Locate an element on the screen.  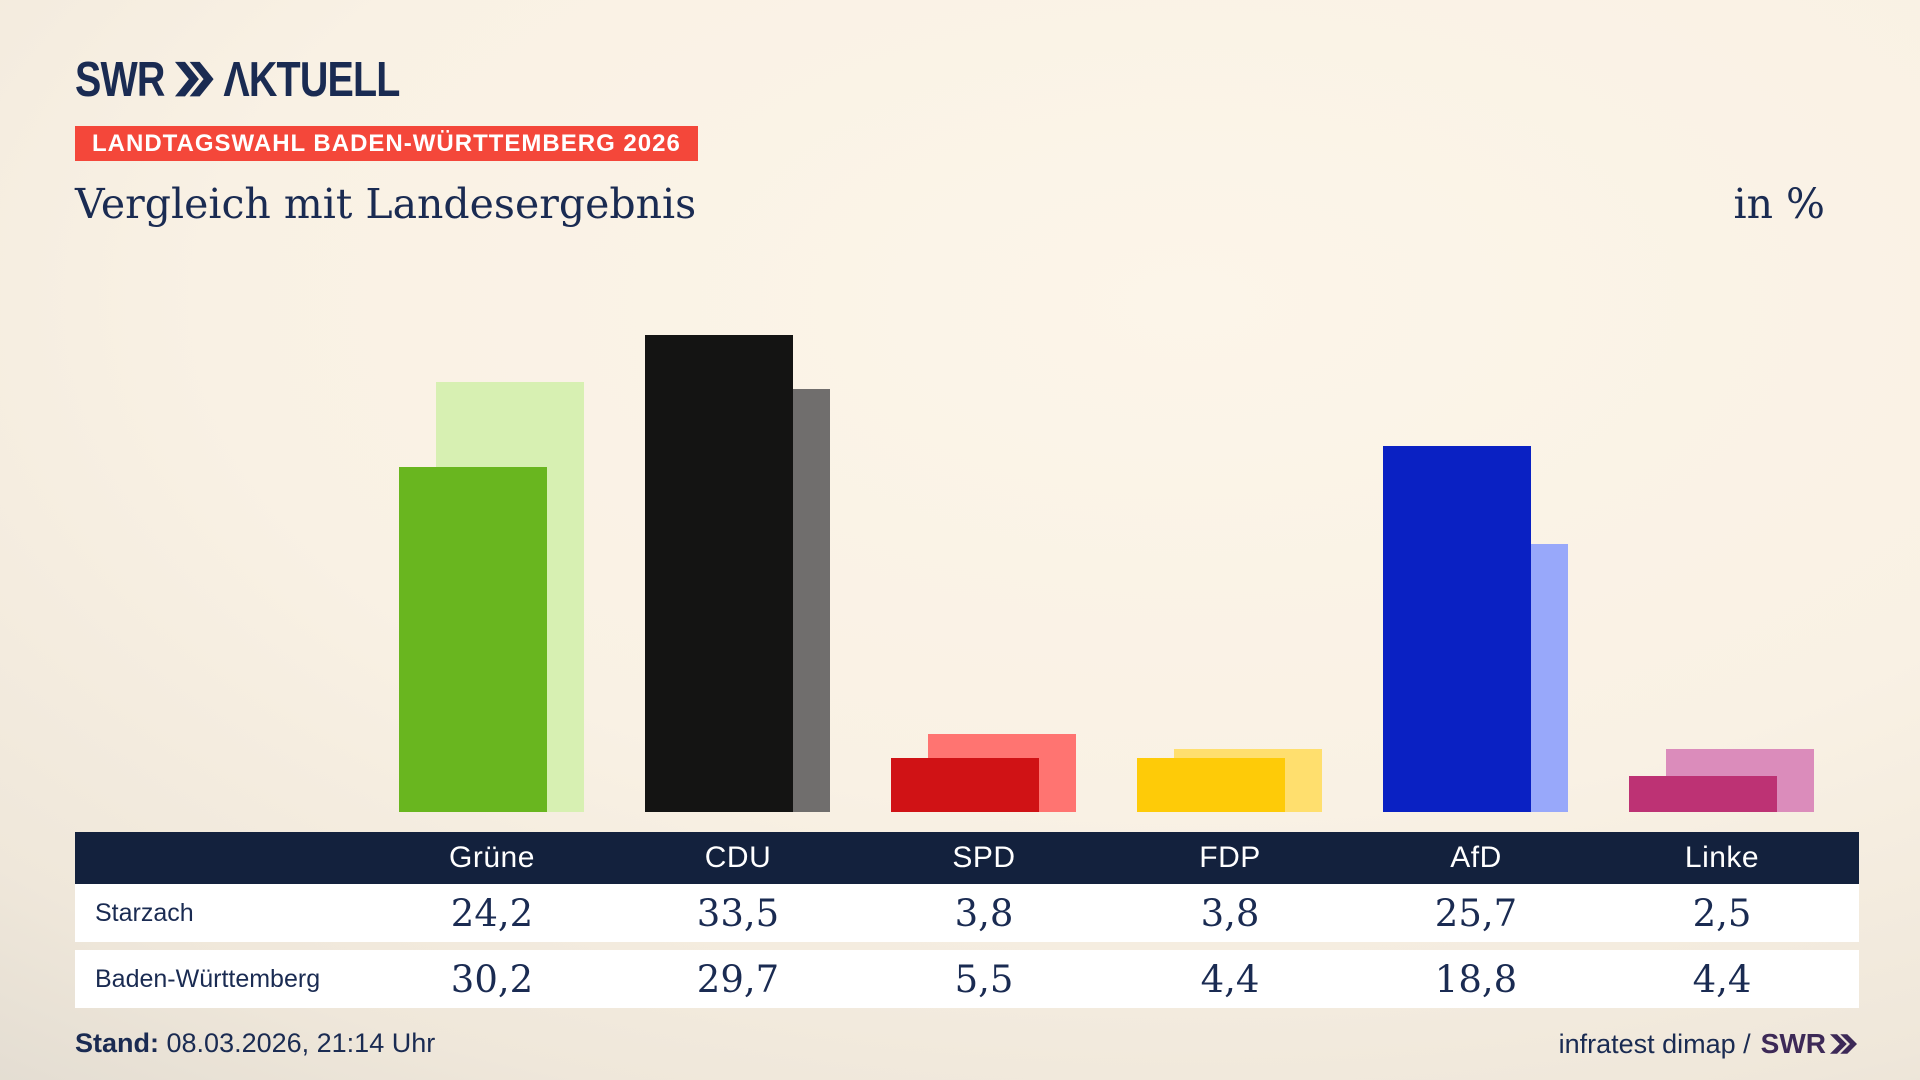
timestamp: Stand: 08.03.2026, 21:14 Uhr is located at coordinates (255, 1043).